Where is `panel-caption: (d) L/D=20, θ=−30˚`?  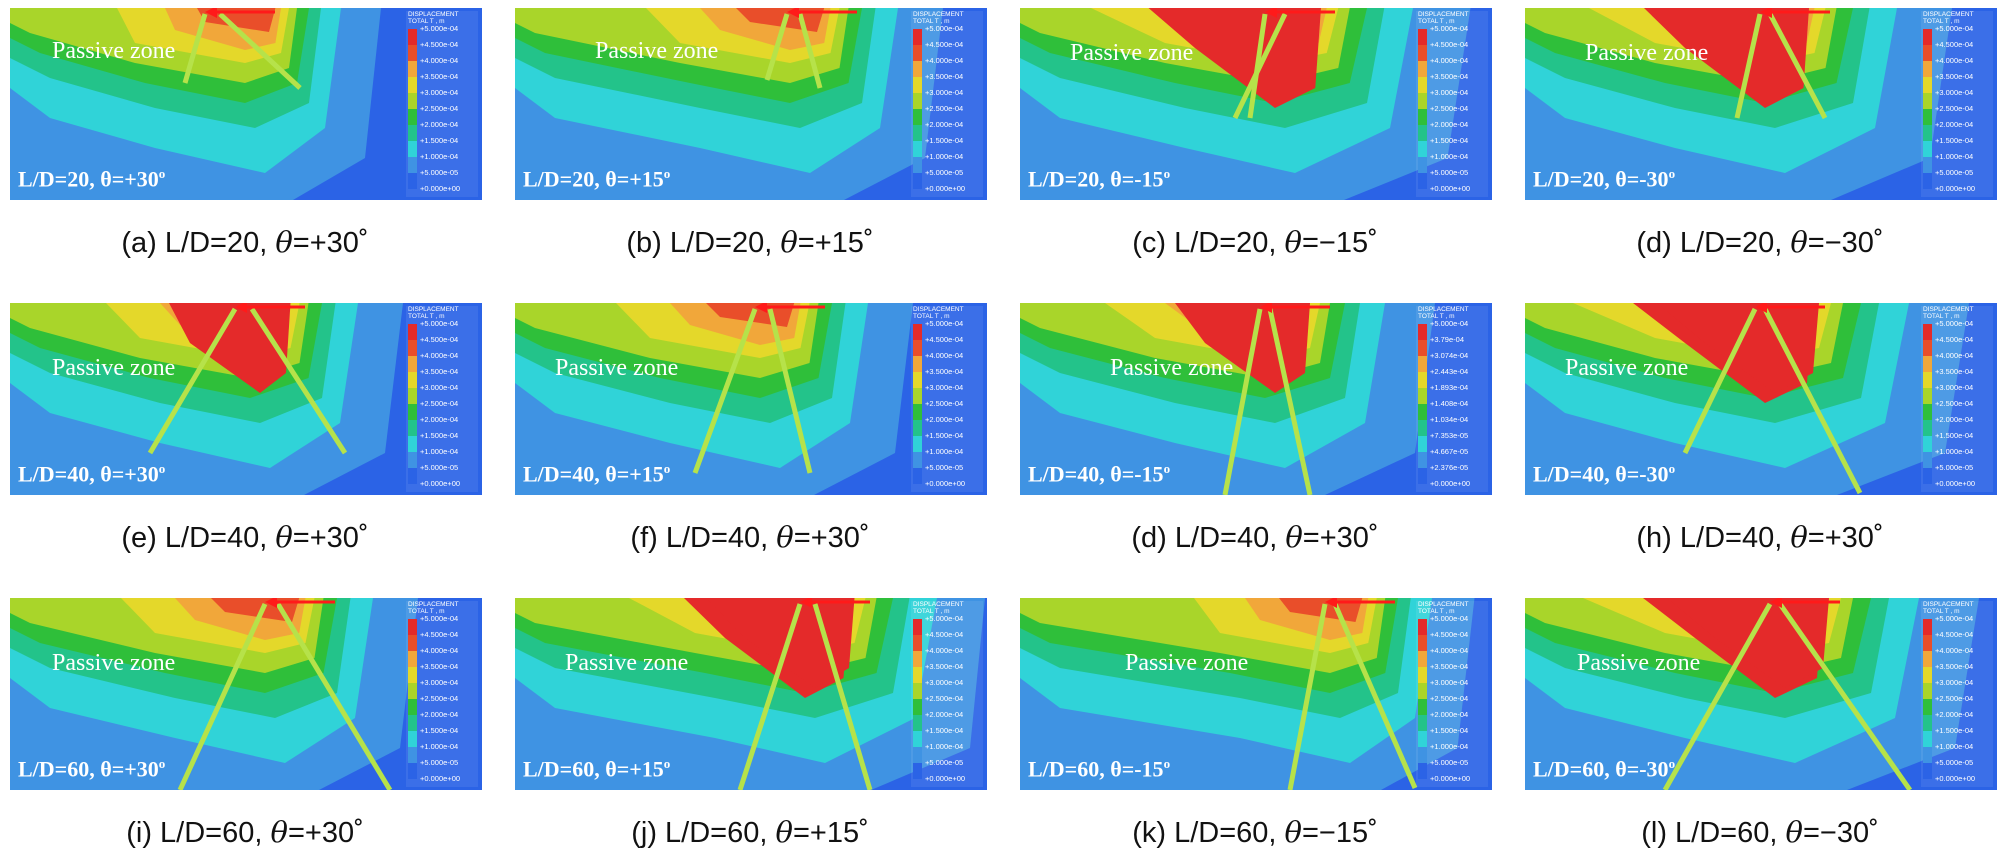
panel-caption: (d) L/D=20, θ=−30˚ is located at coordinates (1760, 242).